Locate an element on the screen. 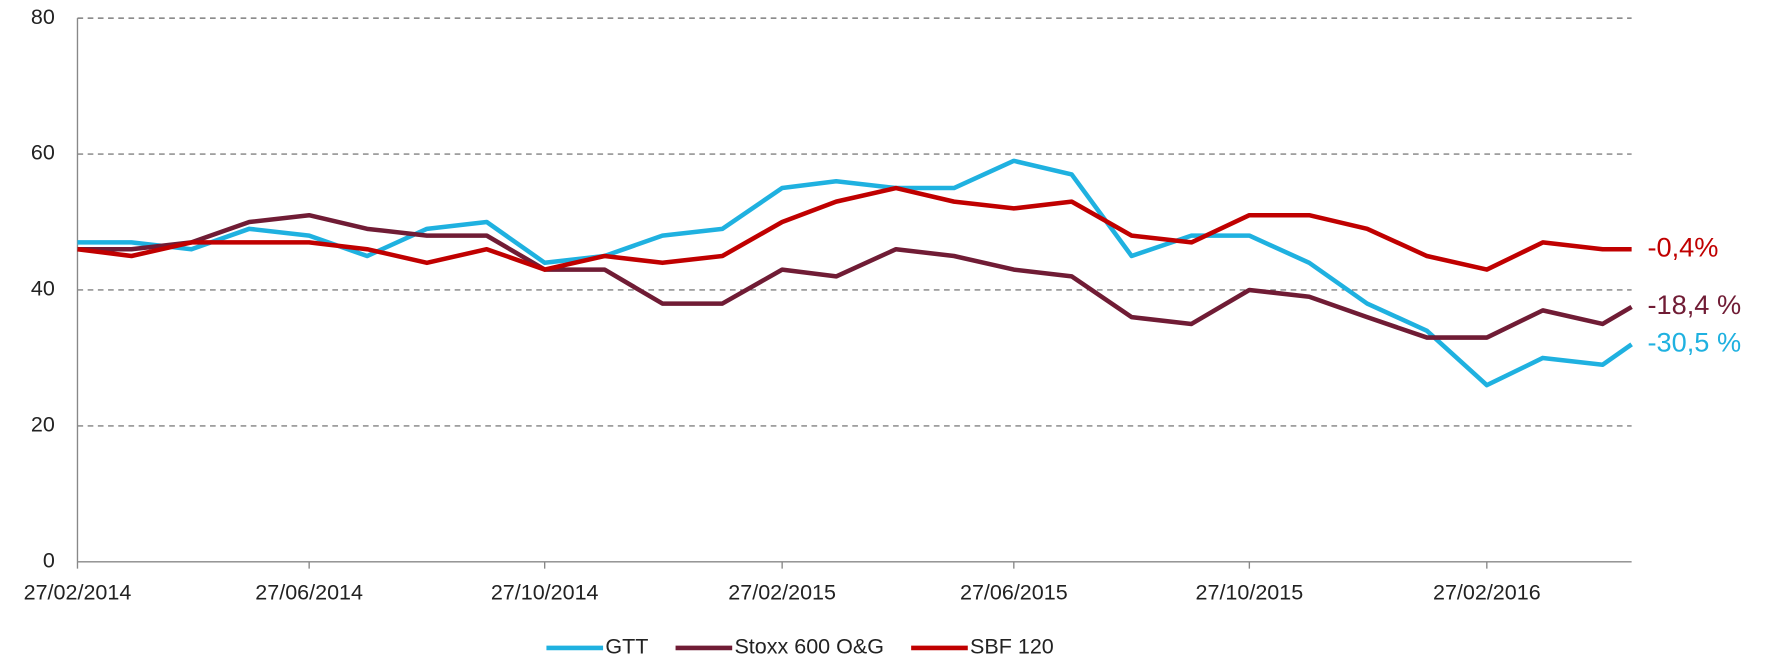 This screenshot has height=657, width=1768. y-tick-label: 80 is located at coordinates (43, 17).